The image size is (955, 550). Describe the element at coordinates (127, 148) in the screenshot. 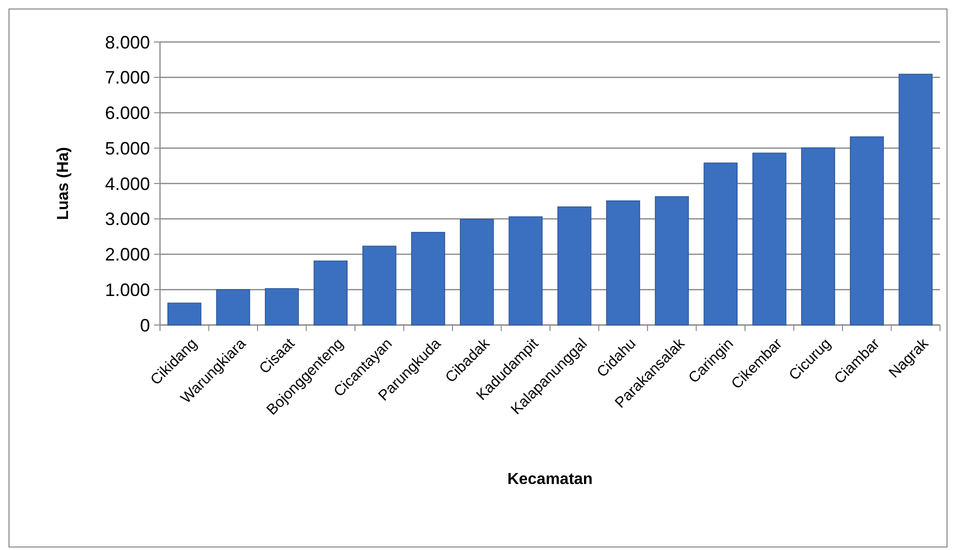

I see `y-tick-label: 5.000` at that location.